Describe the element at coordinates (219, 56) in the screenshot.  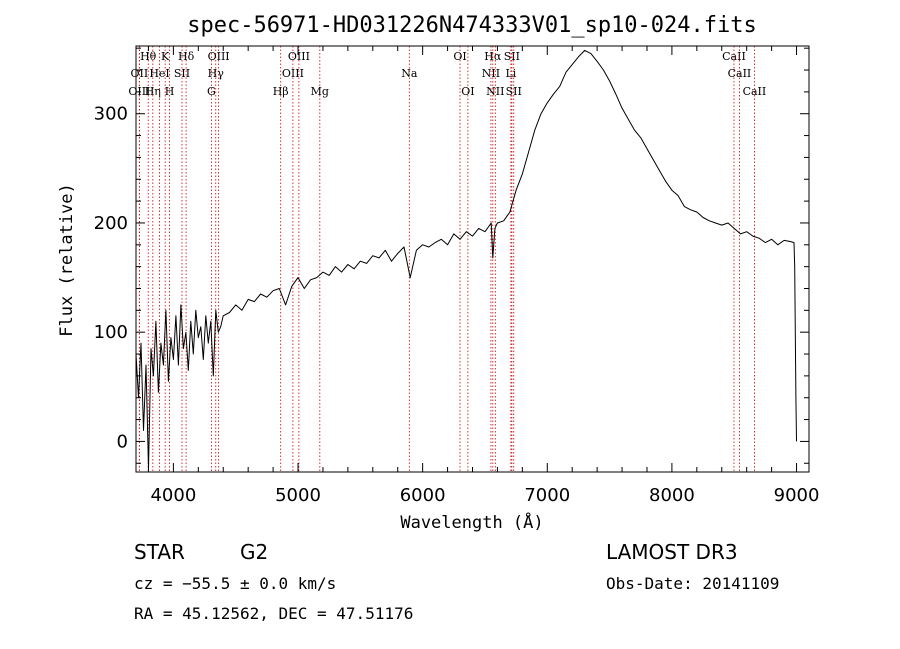
I see `line-label-9: OIII` at that location.